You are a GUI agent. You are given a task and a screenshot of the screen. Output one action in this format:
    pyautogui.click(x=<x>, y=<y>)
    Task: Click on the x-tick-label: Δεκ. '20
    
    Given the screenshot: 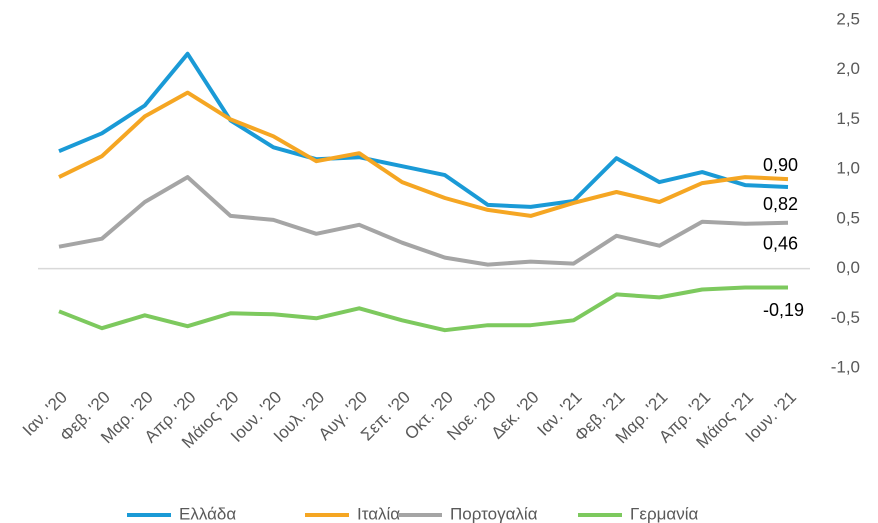 What is the action you would take?
    pyautogui.click(x=515, y=415)
    